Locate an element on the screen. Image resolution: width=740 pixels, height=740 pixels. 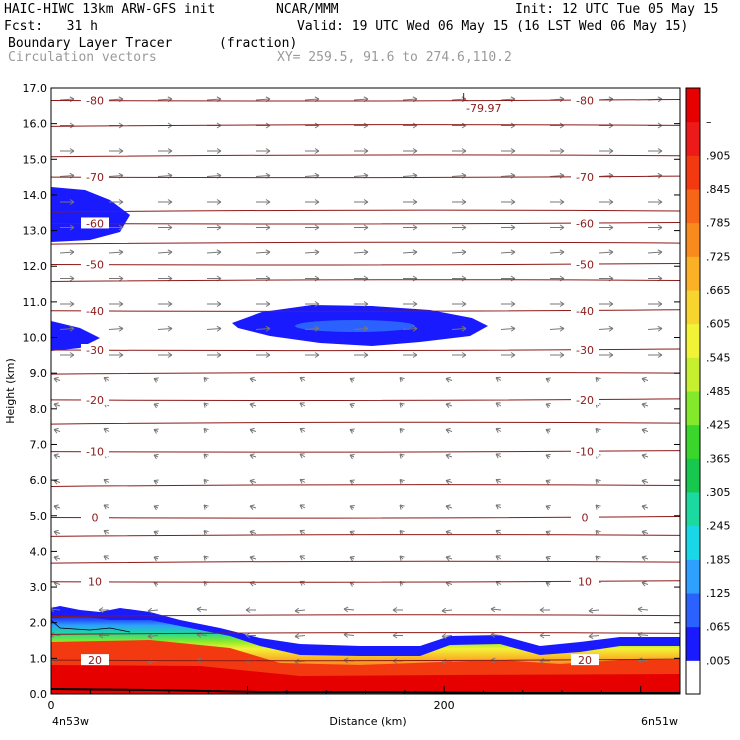
forecast-hour: Fcst: 31 h is located at coordinates (51, 26).